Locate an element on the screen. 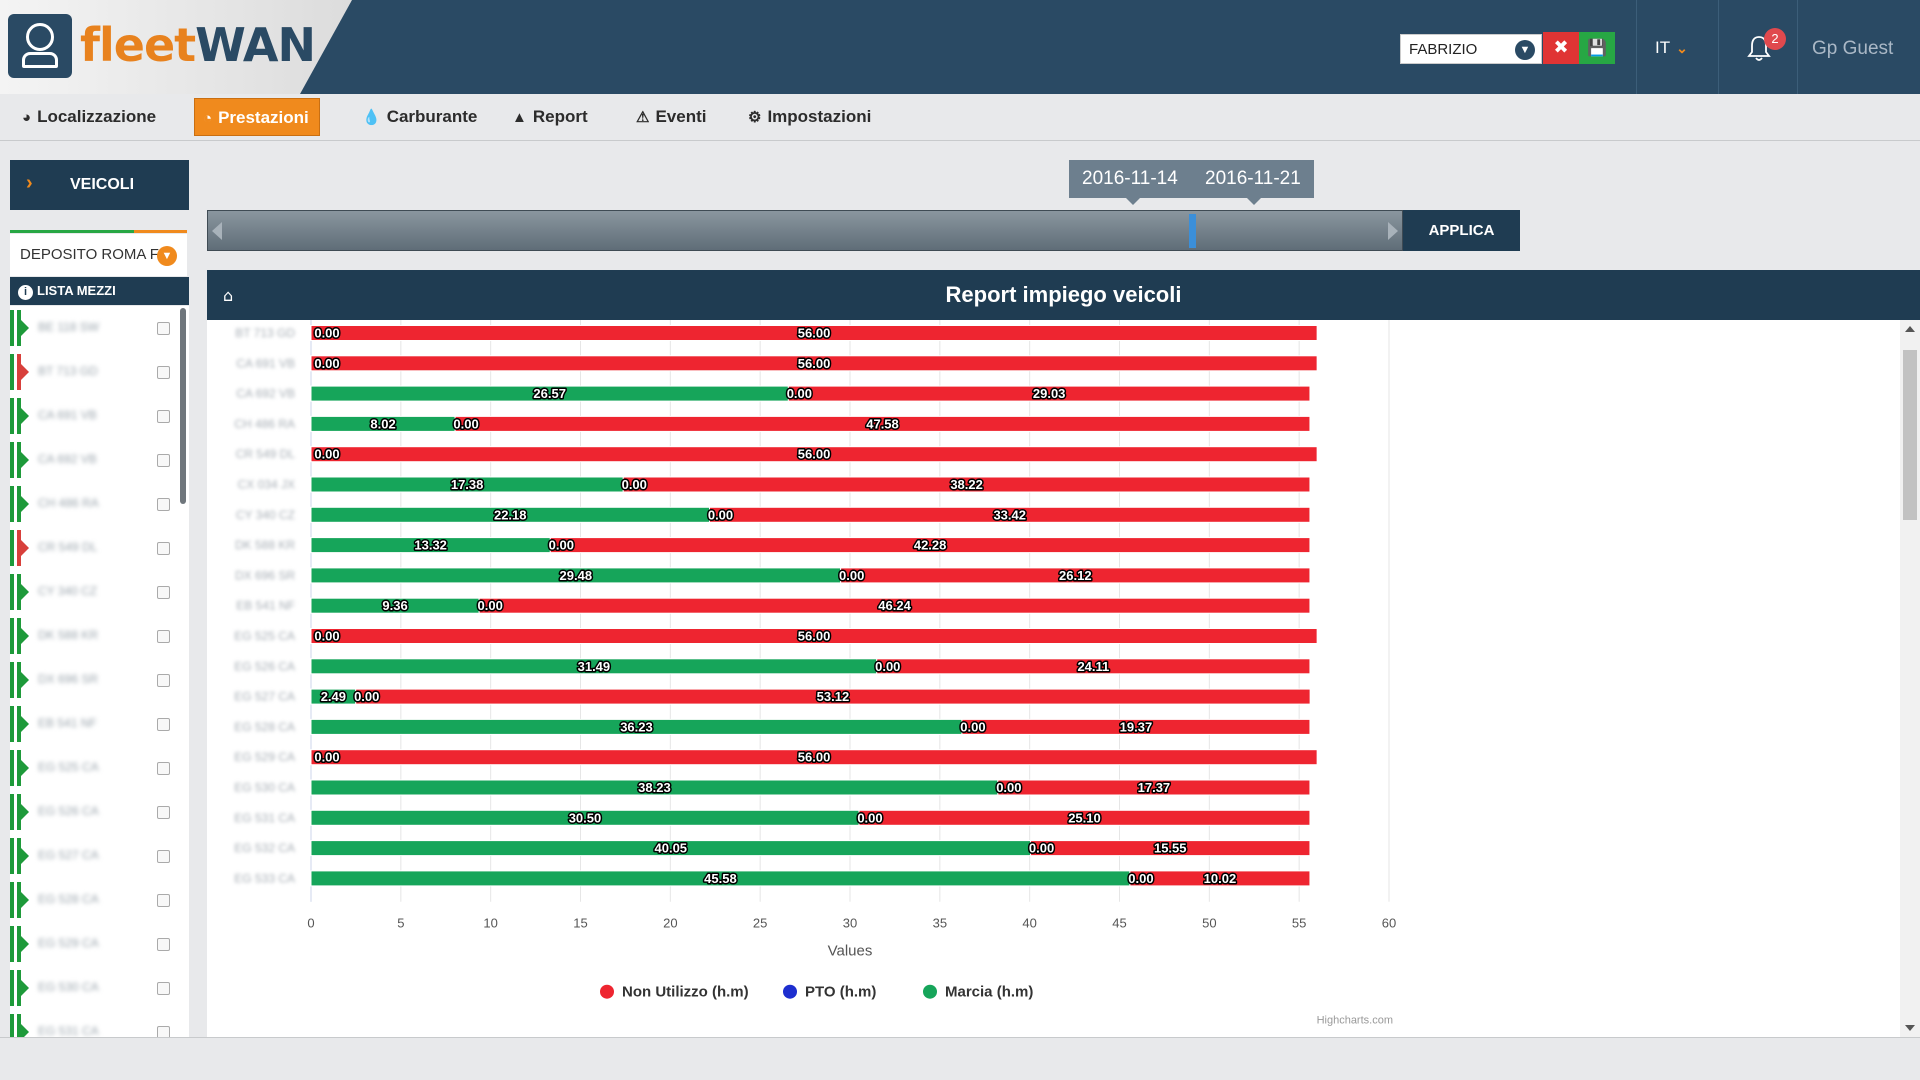 The width and height of the screenshot is (1920, 1080). user-select: FABRIZIO ▼ is located at coordinates (1471, 49).